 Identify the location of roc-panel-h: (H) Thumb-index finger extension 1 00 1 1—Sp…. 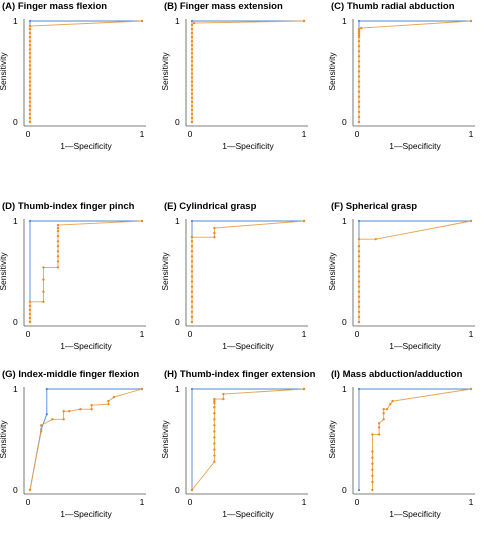
(238, 444).